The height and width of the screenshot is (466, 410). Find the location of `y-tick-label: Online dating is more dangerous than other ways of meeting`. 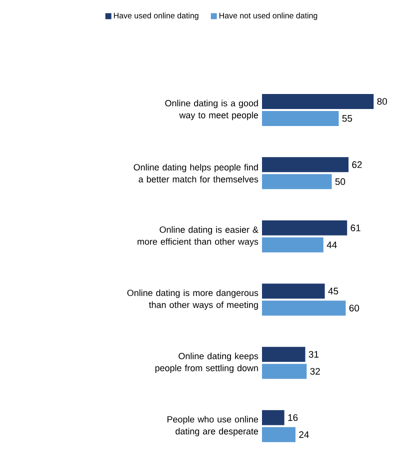

y-tick-label: Online dating is more dangerous than other ways of meeting is located at coordinates (192, 299).